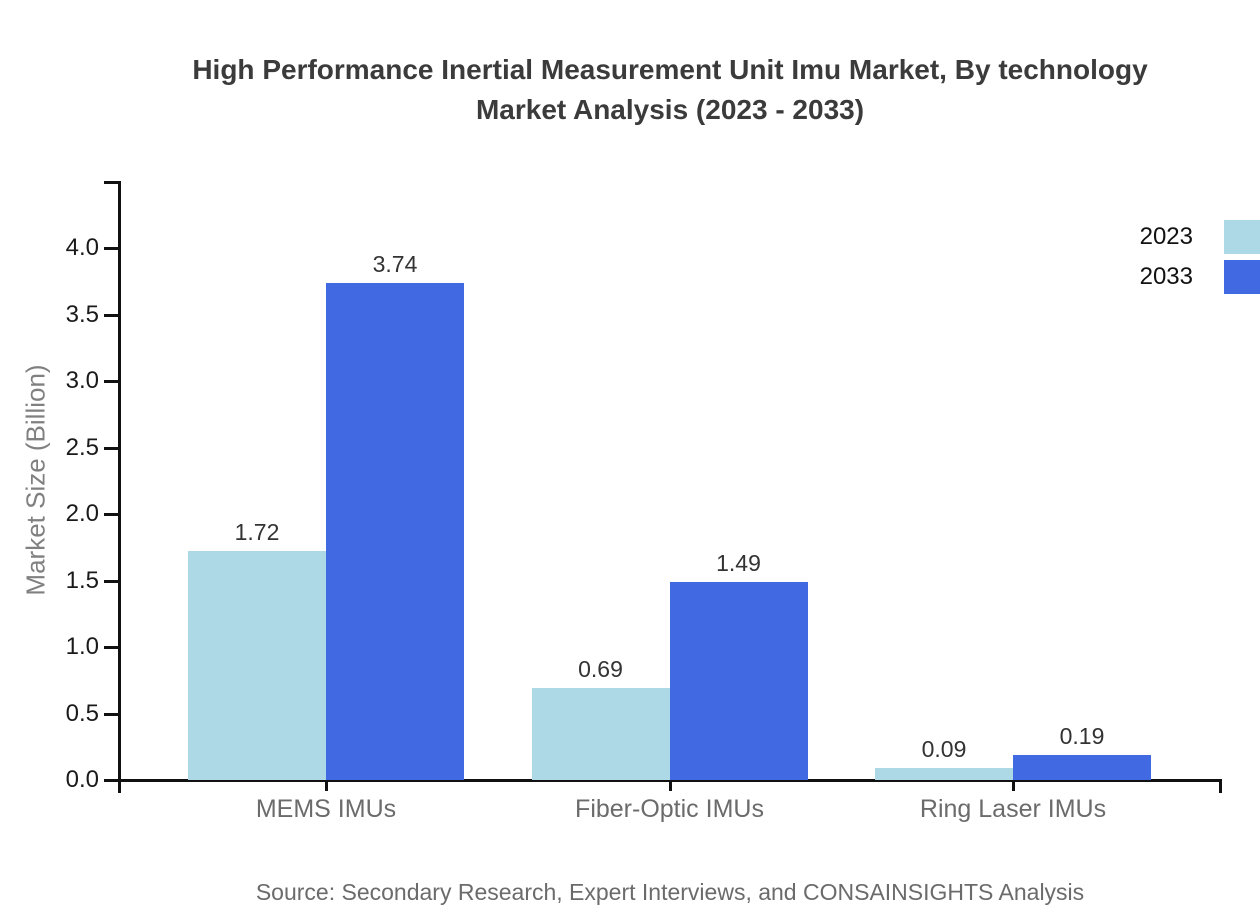 This screenshot has width=1260, height=920. Describe the element at coordinates (119, 787) in the screenshot. I see `x-axis-start-cap` at that location.